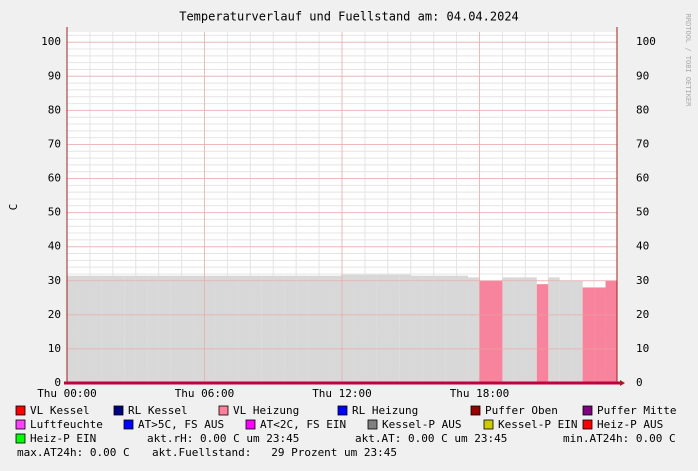 The width and height of the screenshot is (698, 471). Describe the element at coordinates (54, 178) in the screenshot. I see `y-tick-label: 60` at that location.